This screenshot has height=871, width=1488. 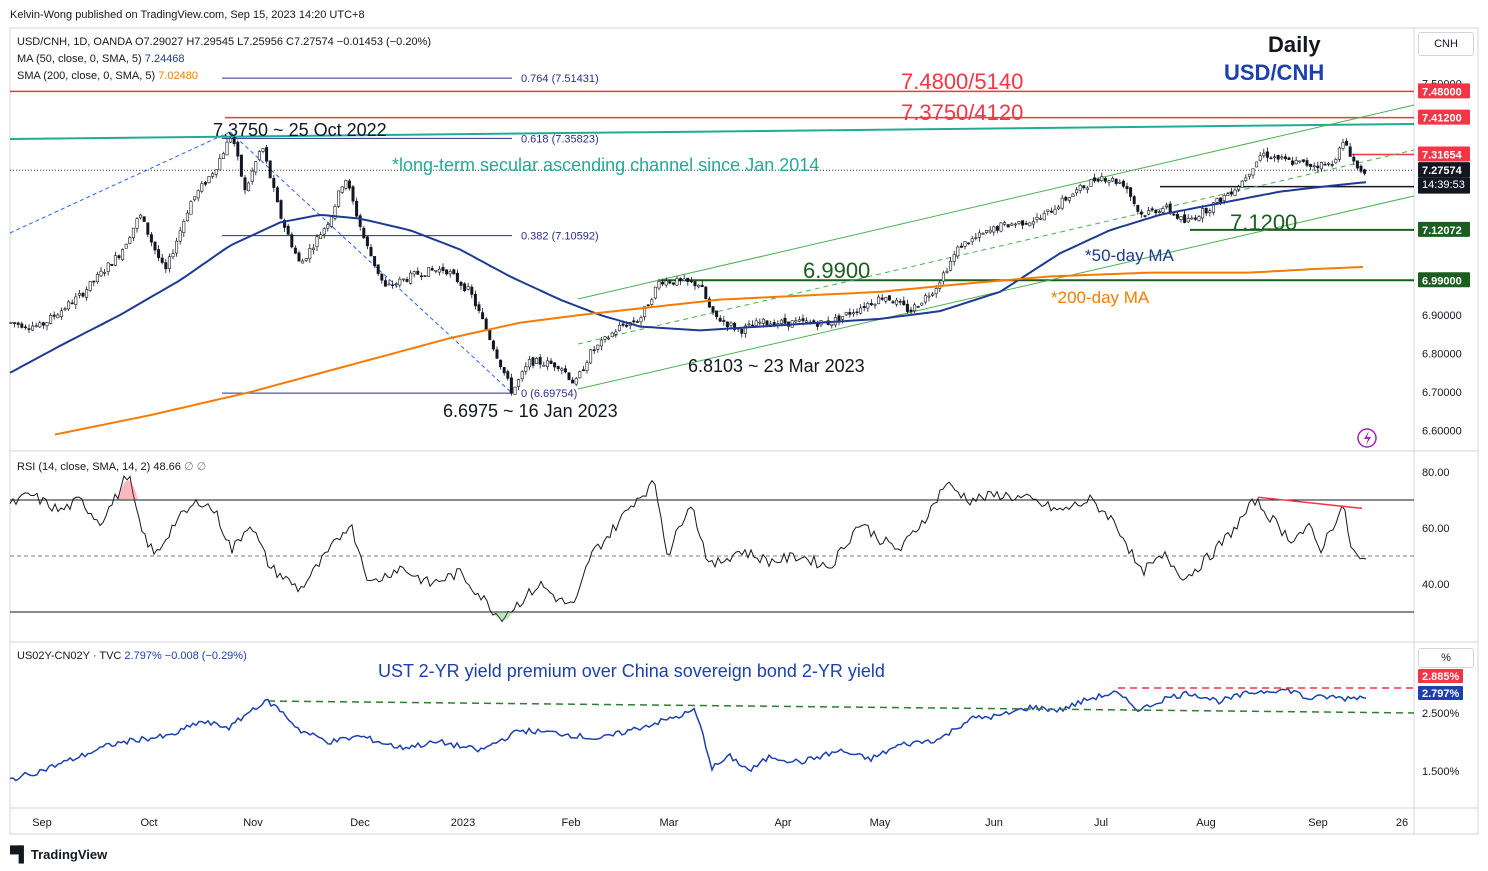 I want to click on price-tick-1: 6.90000, so click(x=1442, y=316).